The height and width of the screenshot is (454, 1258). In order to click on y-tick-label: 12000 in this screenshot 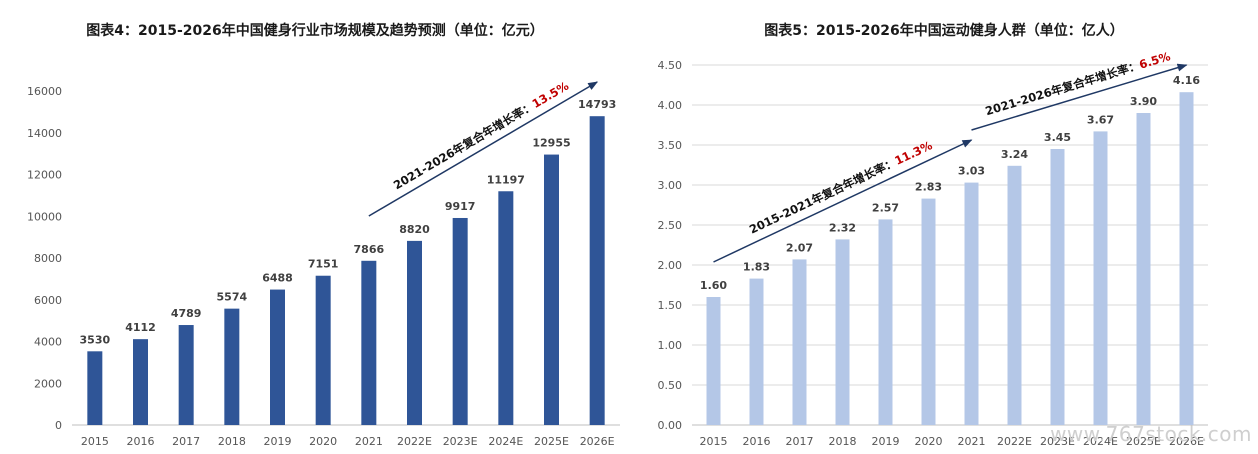, I will do `click(44, 175)`.